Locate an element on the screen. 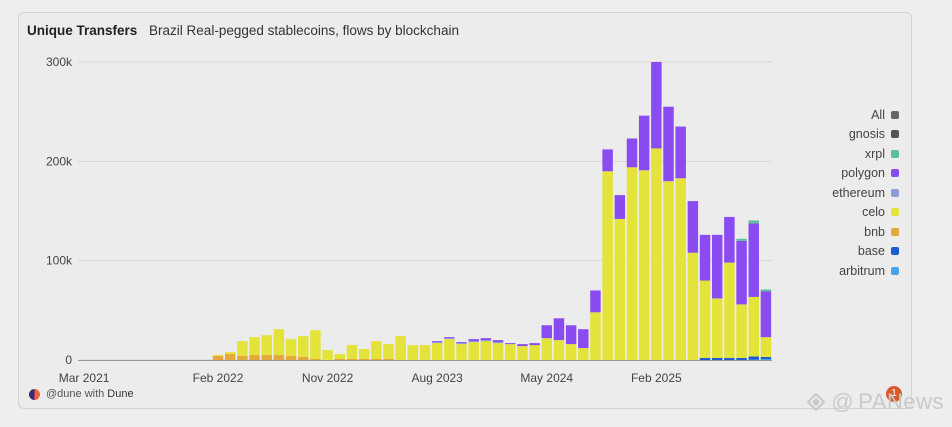  legend-item-arbitrum: arbitrum is located at coordinates (824, 271).